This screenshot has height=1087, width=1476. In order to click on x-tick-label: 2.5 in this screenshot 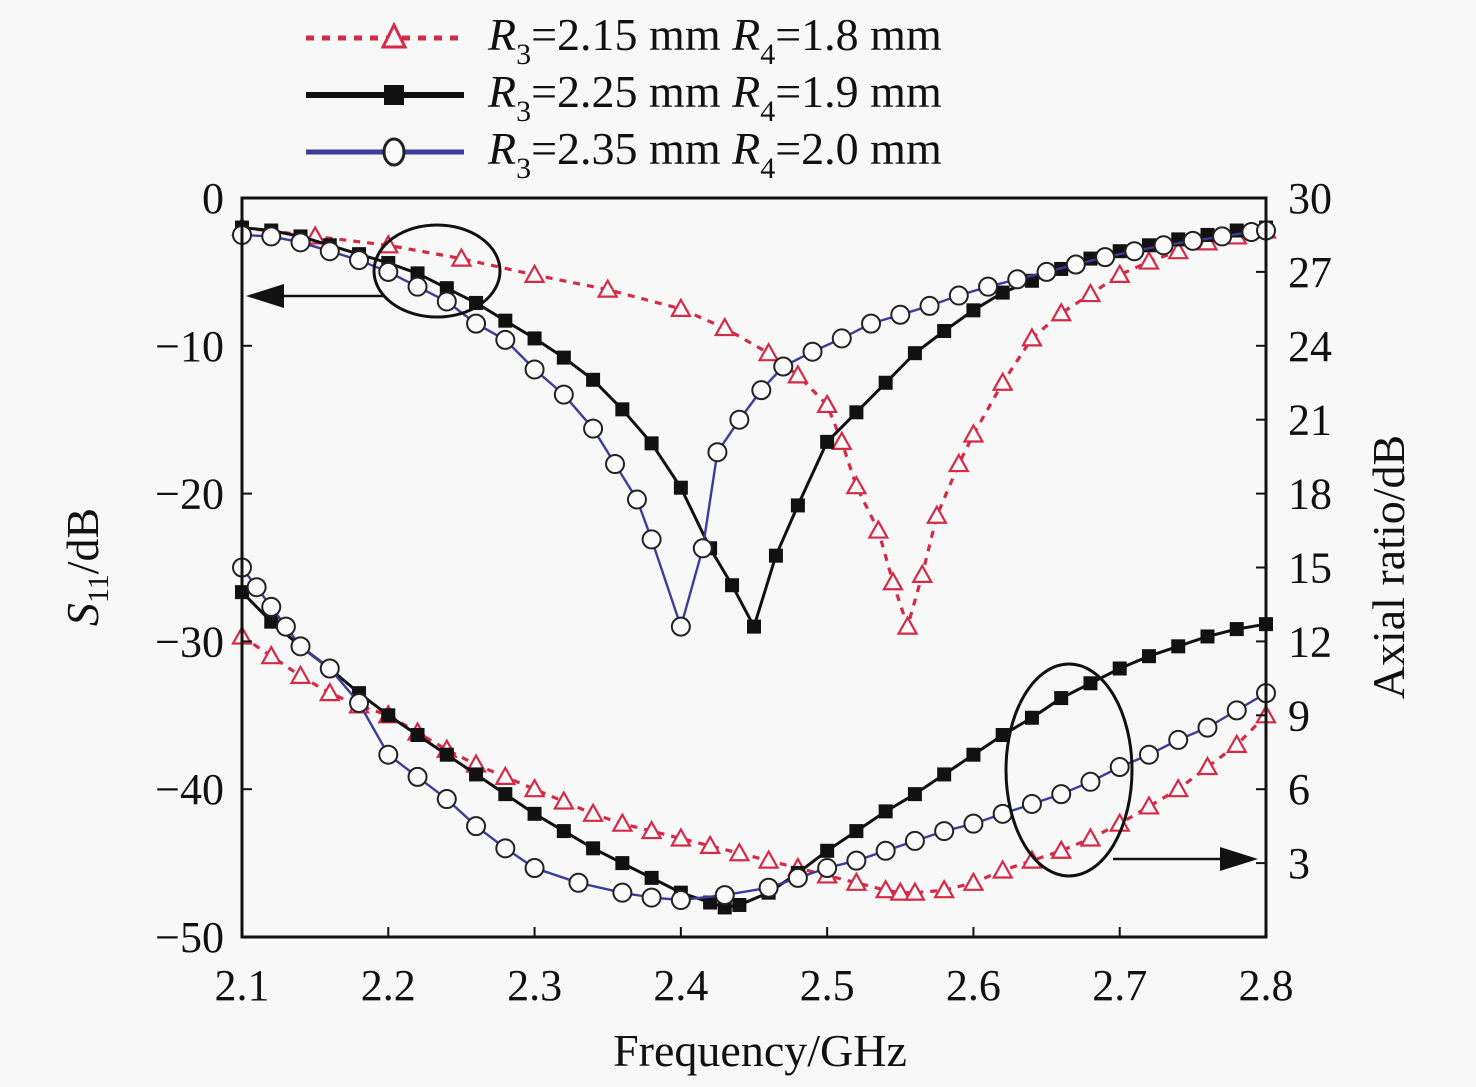, I will do `click(827, 985)`.